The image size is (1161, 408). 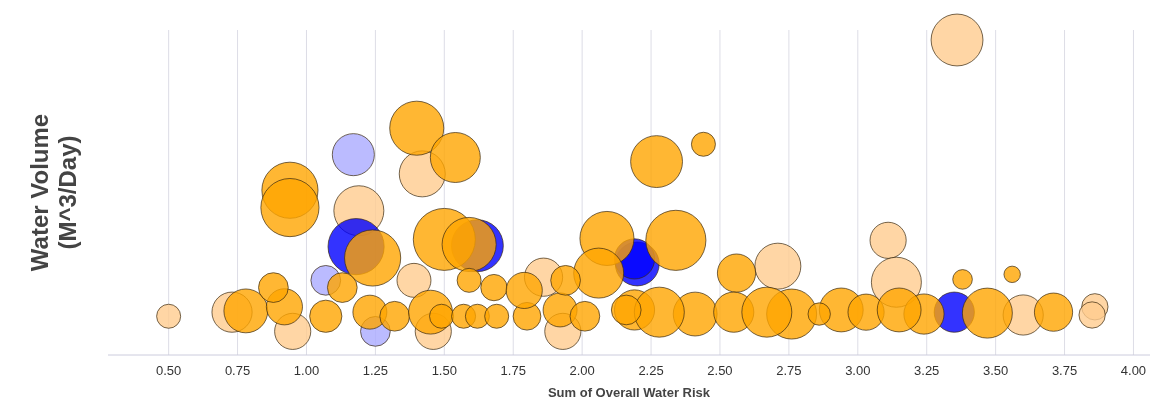 What do you see at coordinates (306, 370) in the screenshot?
I see `x-tick-label: 1.00` at bounding box center [306, 370].